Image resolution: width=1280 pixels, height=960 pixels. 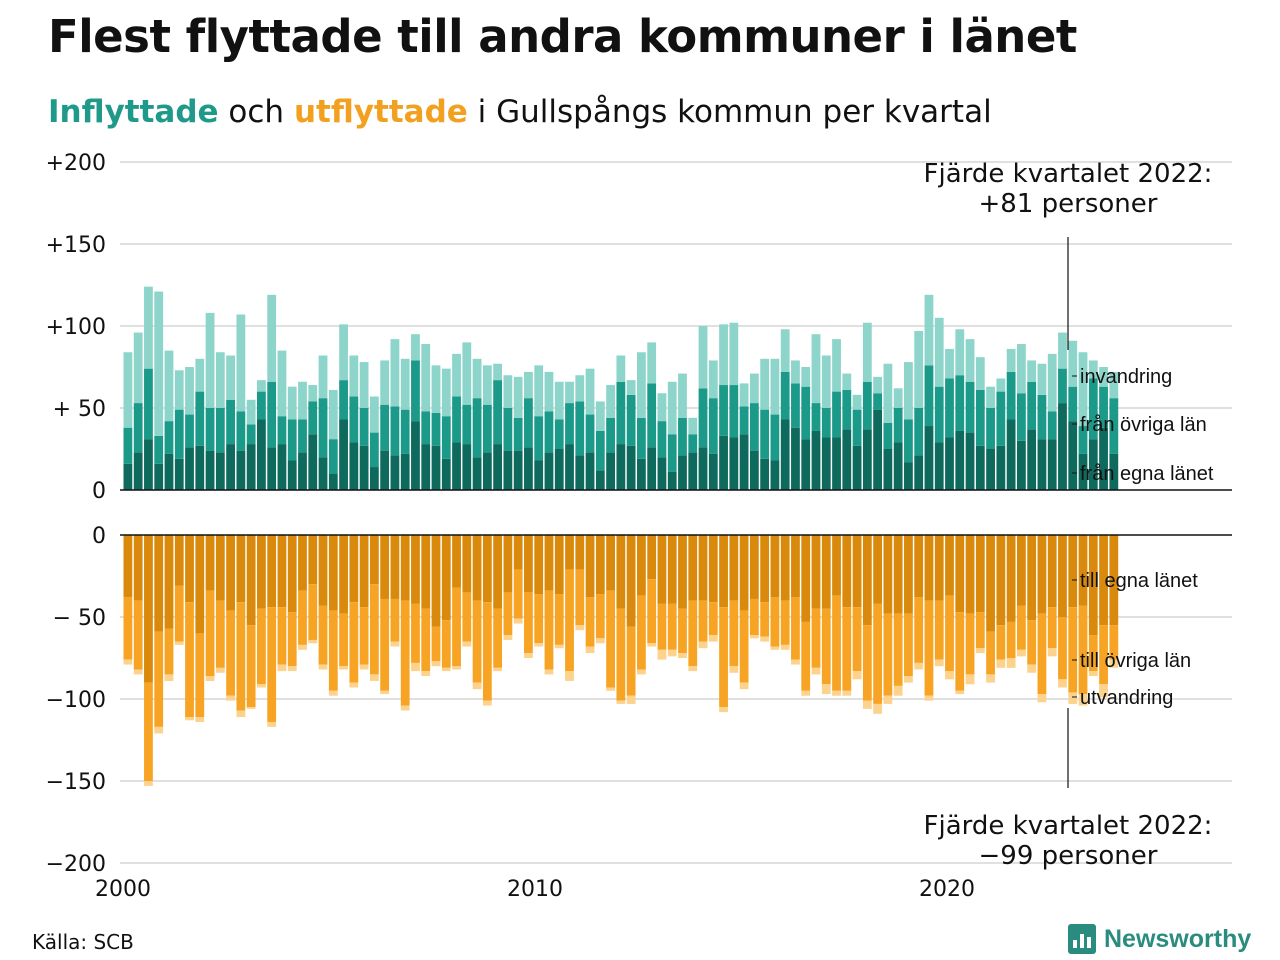 What do you see at coordinates (123, 889) in the screenshot?
I see `x-tick-label: 2000` at bounding box center [123, 889].